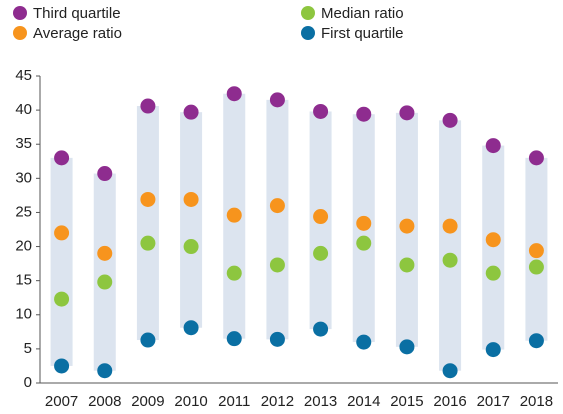 The width and height of the screenshot is (563, 414). I want to click on x-tick-label: 2010, so click(190, 401).